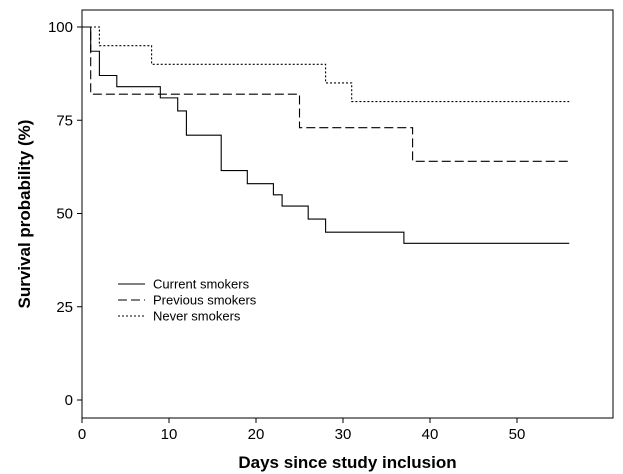 Image resolution: width=623 pixels, height=474 pixels. I want to click on series-line-never-smokers, so click(326, 64).